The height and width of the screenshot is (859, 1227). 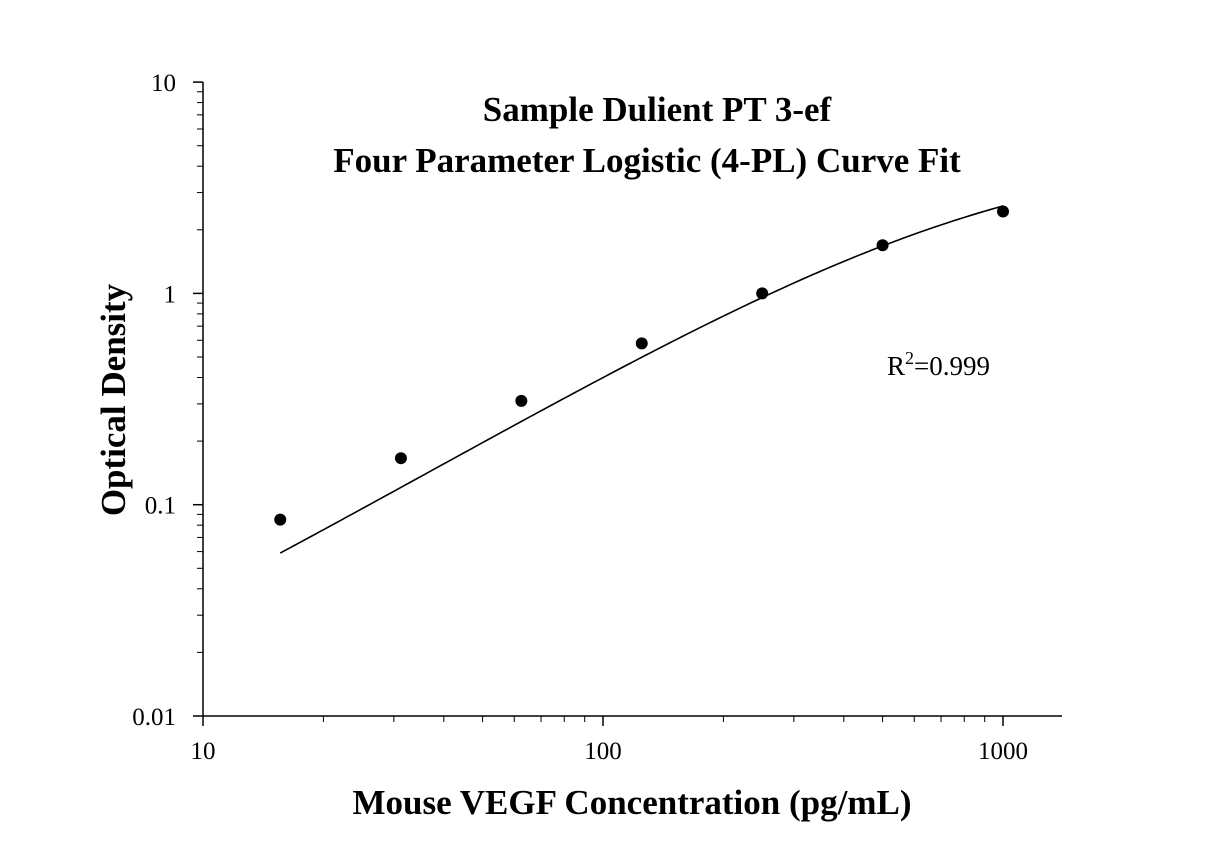 What do you see at coordinates (154, 400) in the screenshot?
I see `y-axis-tick-labels: 0.01 0.1 1 10` at bounding box center [154, 400].